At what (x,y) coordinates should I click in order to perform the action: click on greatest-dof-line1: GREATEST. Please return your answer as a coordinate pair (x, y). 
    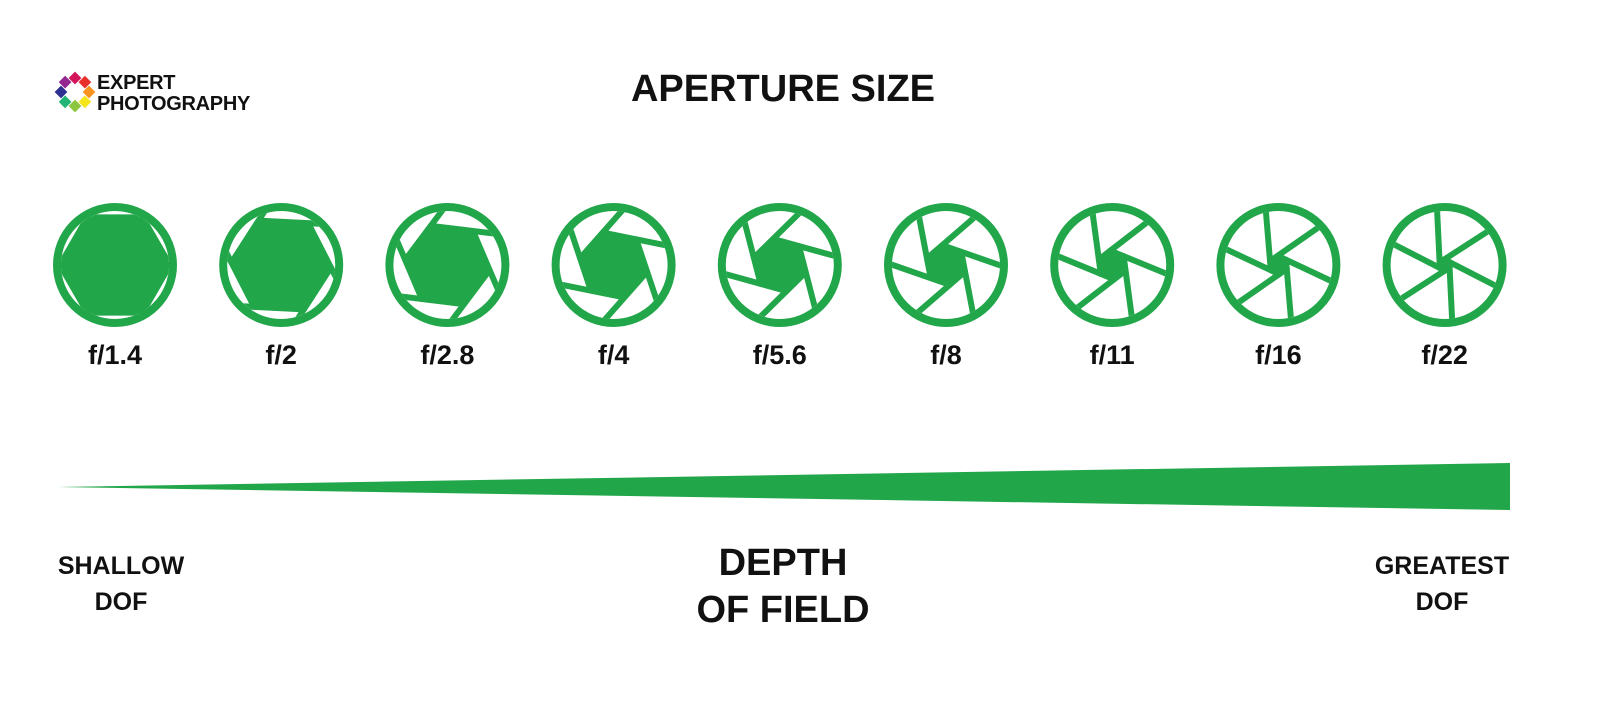
    Looking at the image, I should click on (1442, 566).